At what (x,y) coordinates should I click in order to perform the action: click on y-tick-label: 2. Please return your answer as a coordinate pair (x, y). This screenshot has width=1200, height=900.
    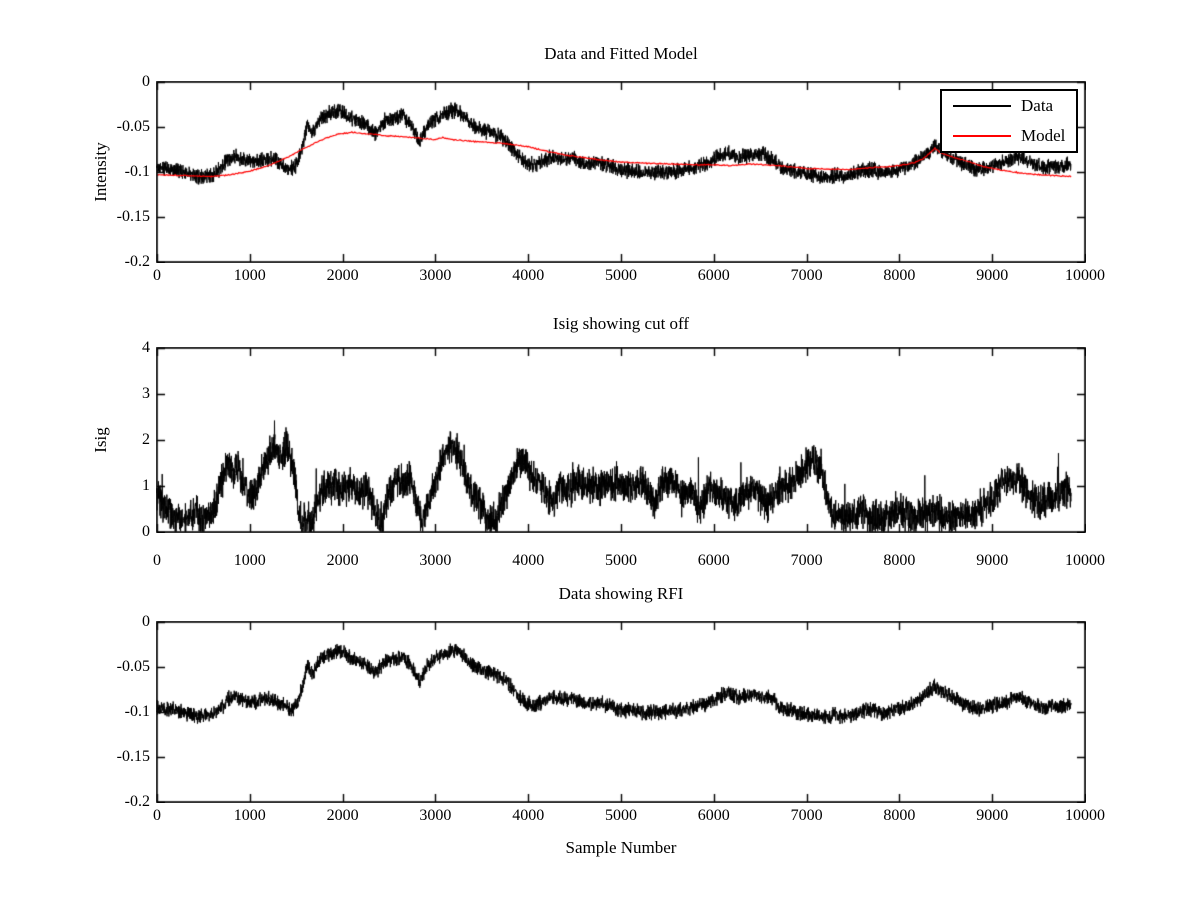
    Looking at the image, I should click on (146, 439).